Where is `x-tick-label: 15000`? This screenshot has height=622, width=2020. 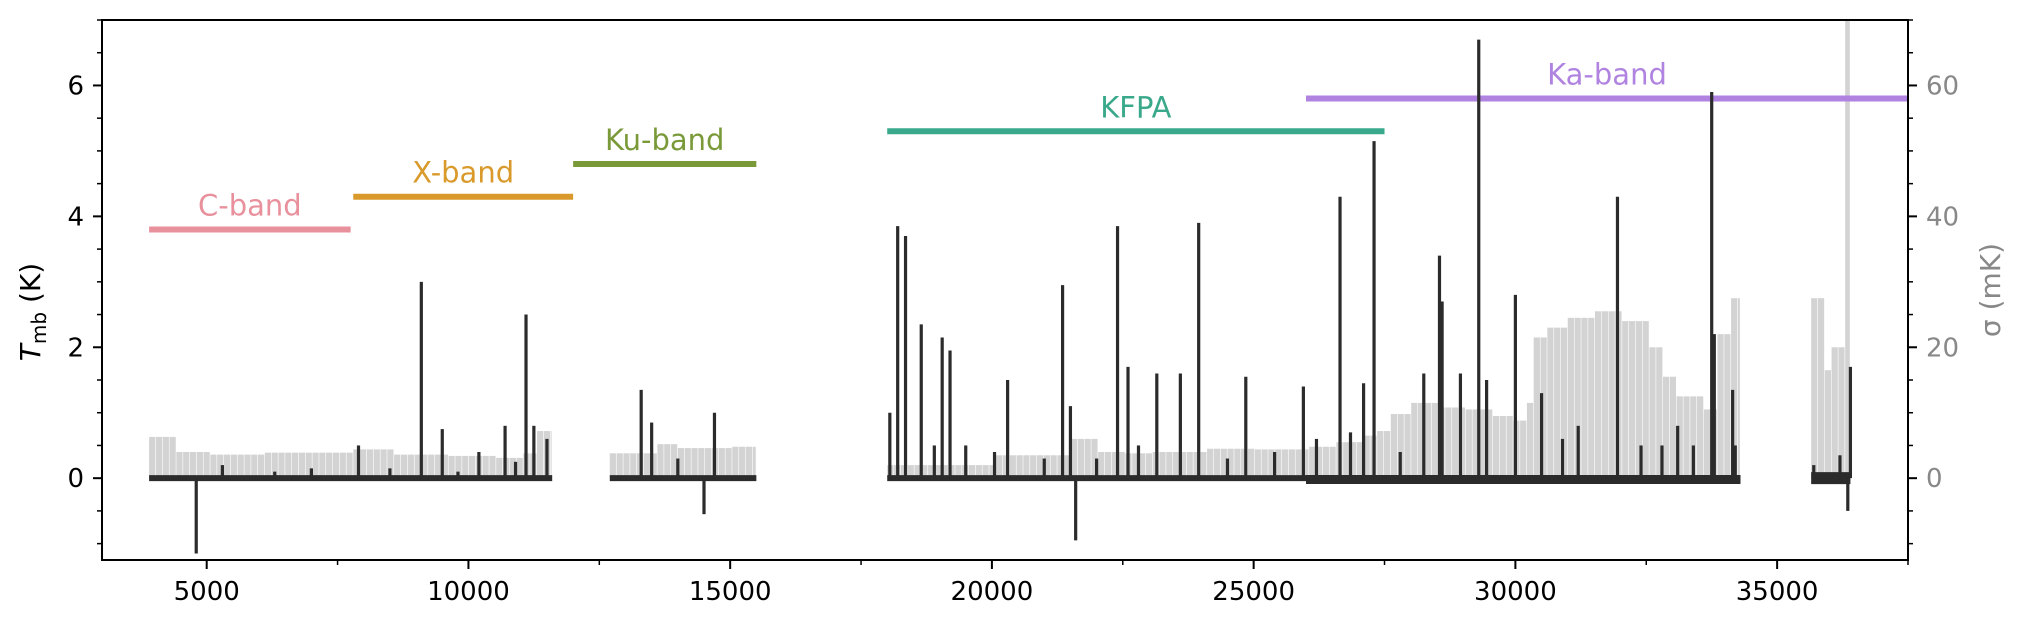 x-tick-label: 15000 is located at coordinates (730, 592).